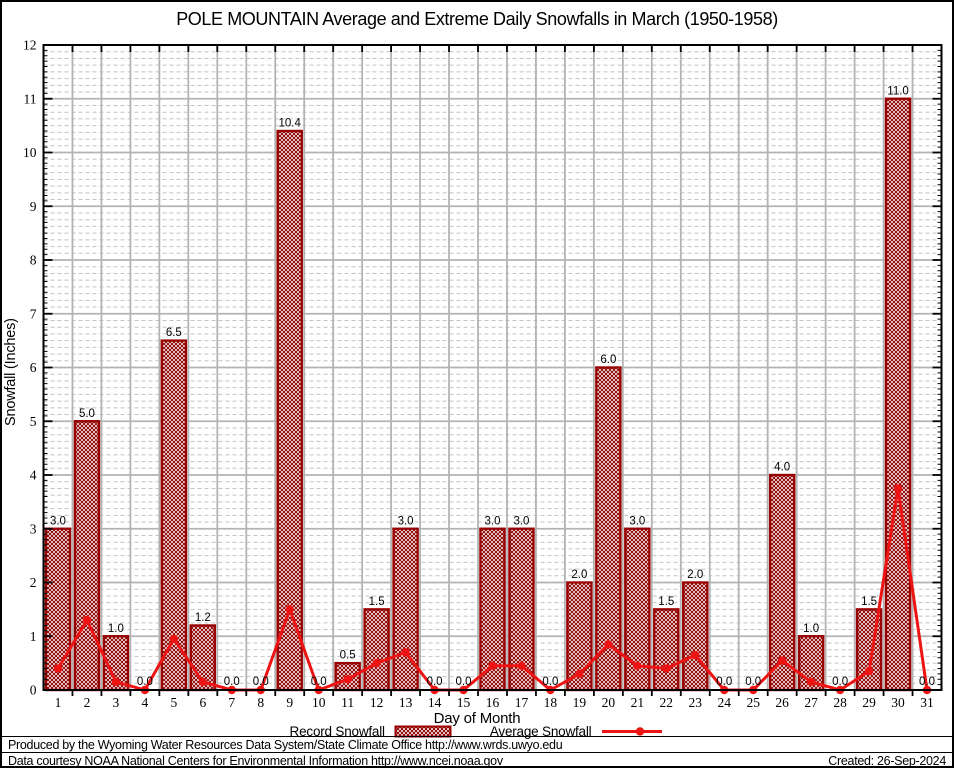 This screenshot has height=768, width=954. What do you see at coordinates (869, 702) in the screenshot?
I see `x-tick-29: 29` at bounding box center [869, 702].